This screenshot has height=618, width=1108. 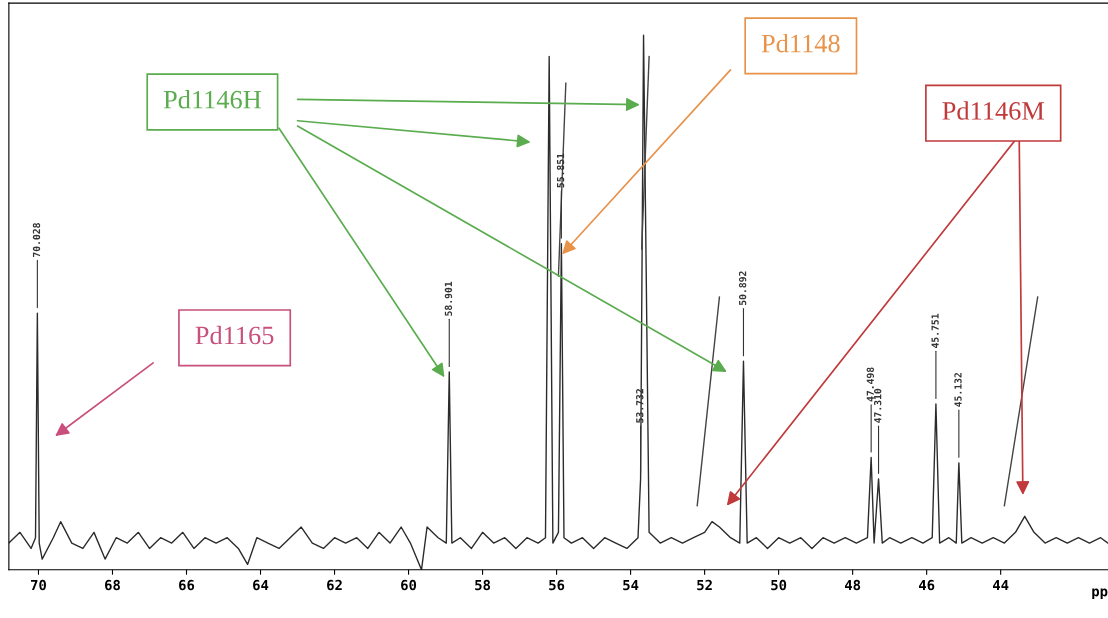 What do you see at coordinates (993, 110) in the screenshot?
I see `annotation: Pd1146M` at bounding box center [993, 110].